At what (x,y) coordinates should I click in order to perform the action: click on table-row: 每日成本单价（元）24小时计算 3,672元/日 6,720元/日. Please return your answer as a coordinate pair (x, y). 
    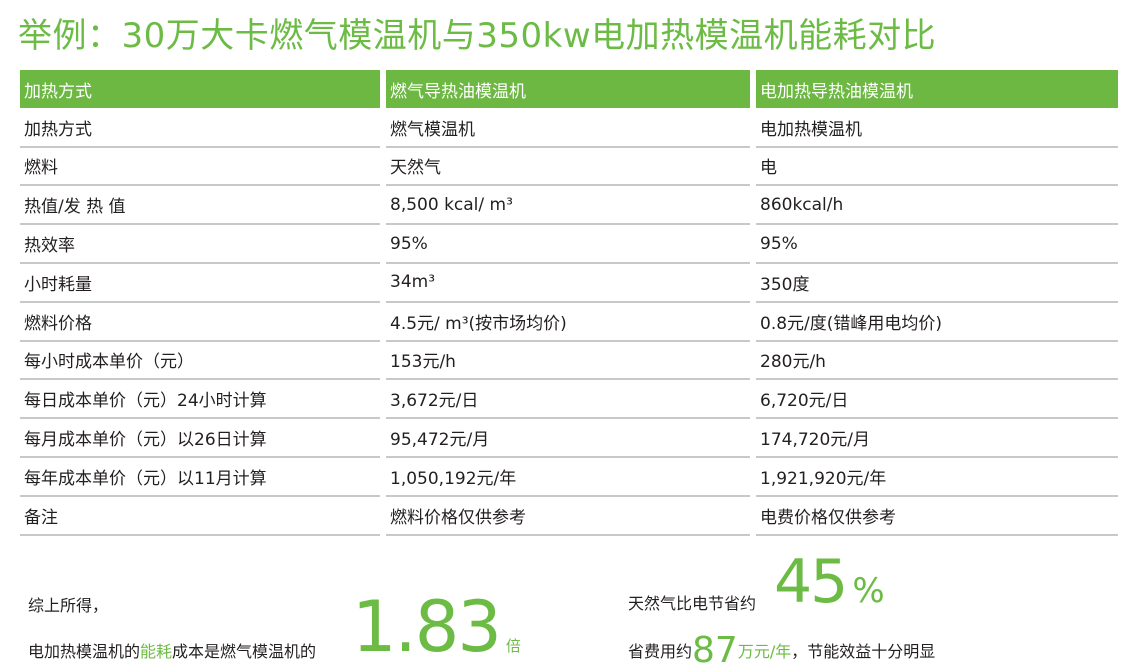
    Looking at the image, I should click on (569, 400).